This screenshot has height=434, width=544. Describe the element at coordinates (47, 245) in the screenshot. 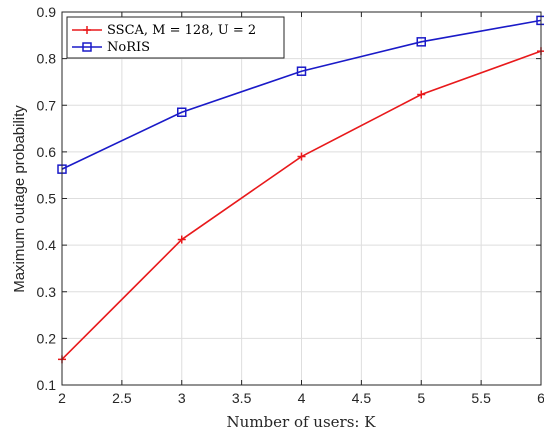

I see `y-tick-label: 0.4` at that location.